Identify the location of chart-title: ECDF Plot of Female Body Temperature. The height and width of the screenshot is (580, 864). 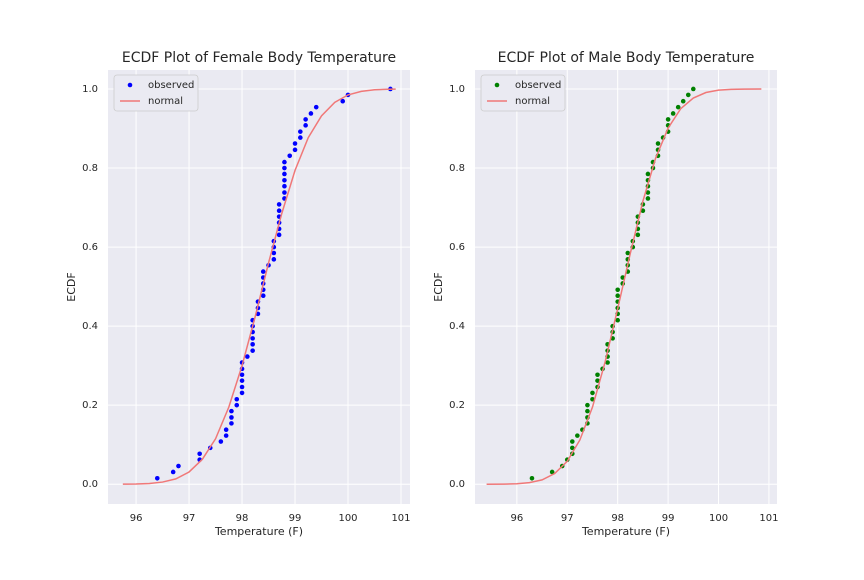
(259, 58).